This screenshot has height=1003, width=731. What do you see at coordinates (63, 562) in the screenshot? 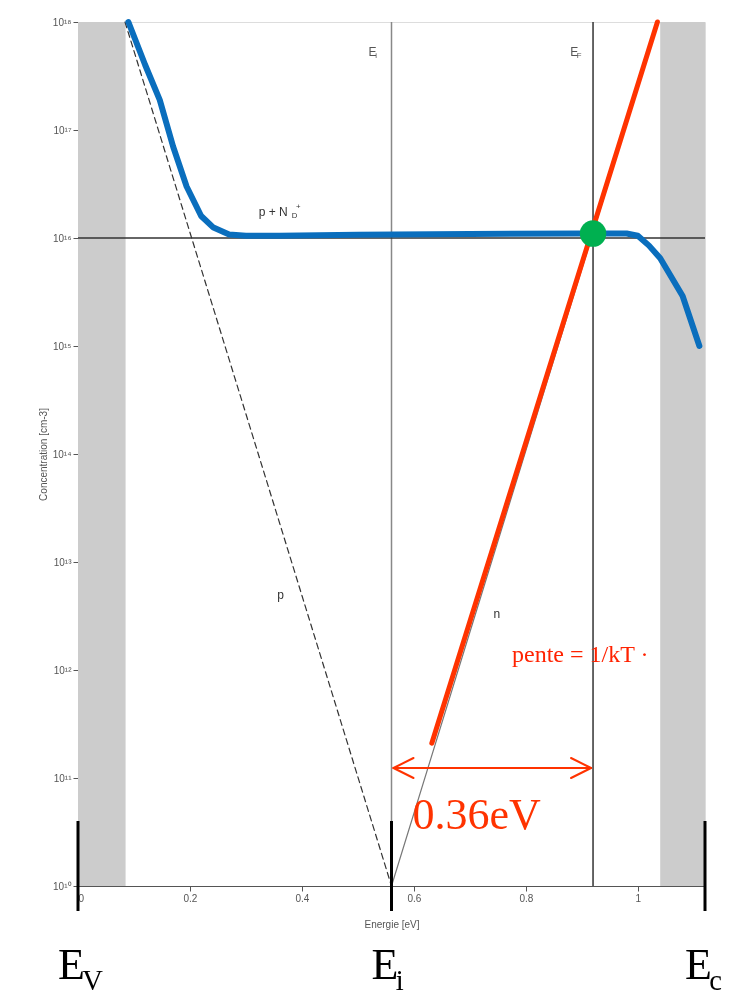
I see `y-tick-label: 10¹³` at bounding box center [63, 562].